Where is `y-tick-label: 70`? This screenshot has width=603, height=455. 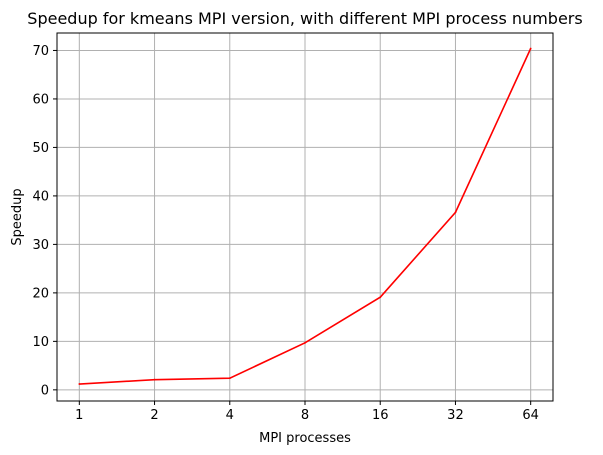
y-tick-label: 70 is located at coordinates (40, 51).